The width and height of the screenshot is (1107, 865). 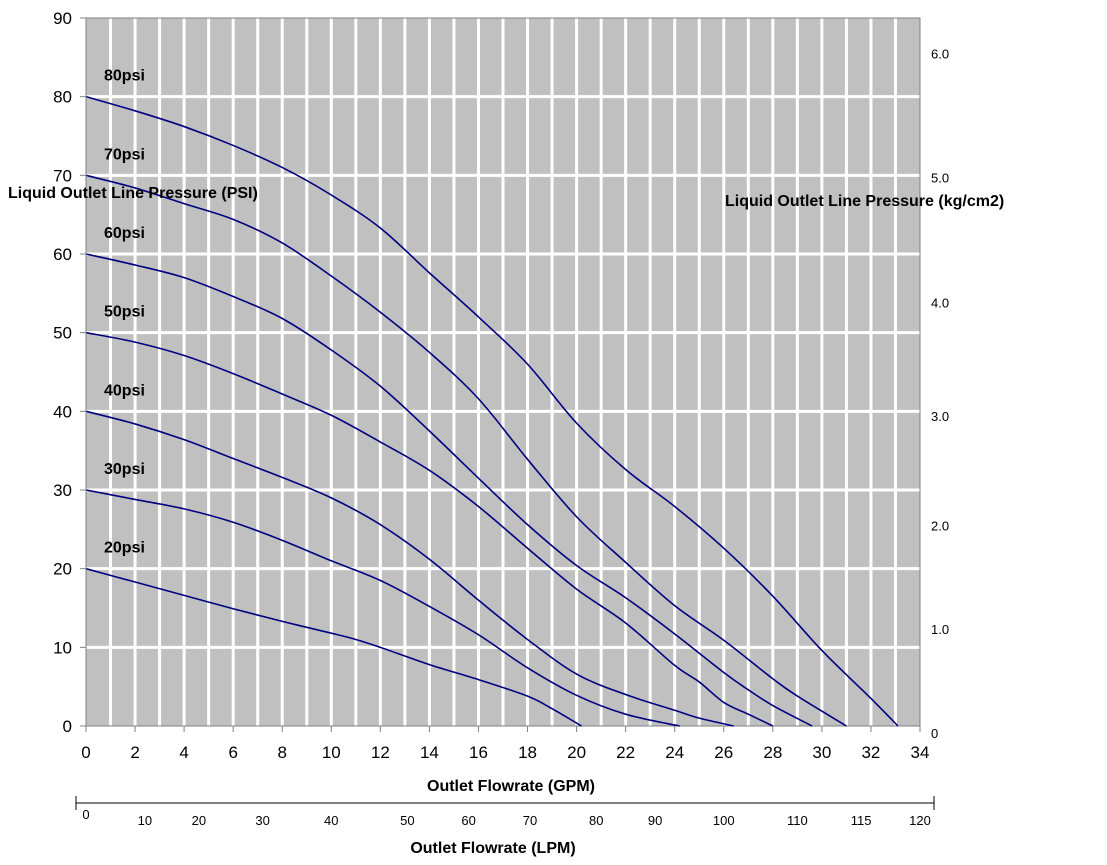 What do you see at coordinates (940, 525) in the screenshot?
I see `y2-tick-label: 2.0` at bounding box center [940, 525].